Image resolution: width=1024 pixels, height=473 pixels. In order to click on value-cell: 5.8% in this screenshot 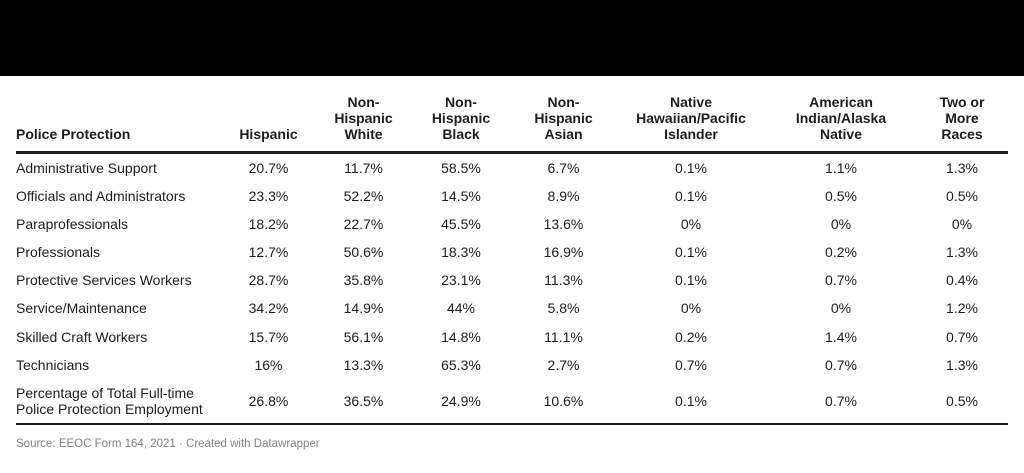, I will do `click(563, 308)`.